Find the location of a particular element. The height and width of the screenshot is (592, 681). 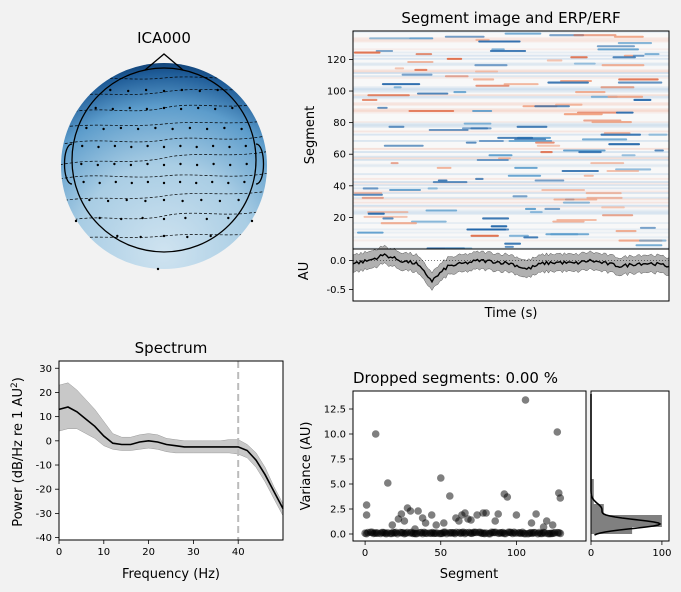

segment-y-tick-label: 20 is located at coordinates (339, 218).